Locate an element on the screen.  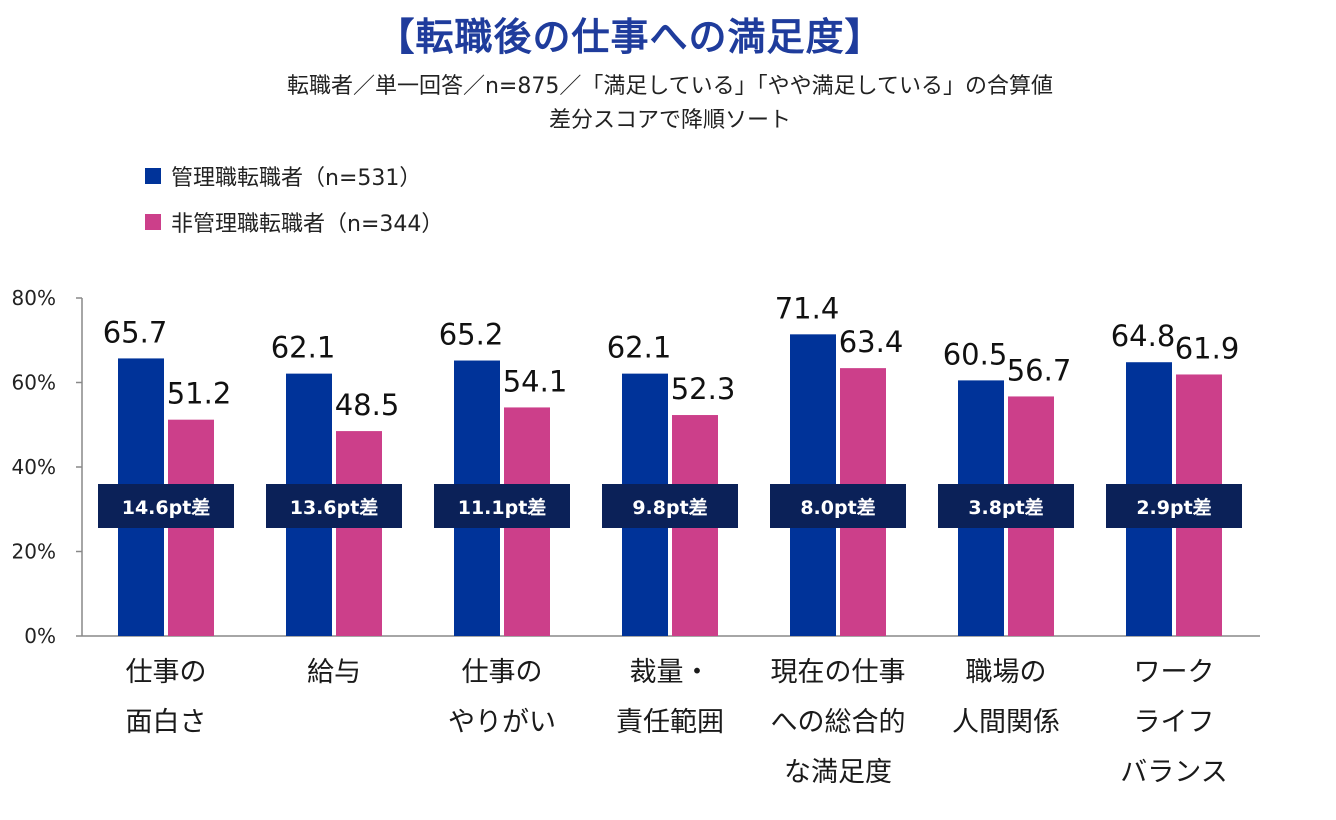
x-category-label-line: な満足度 is located at coordinates (838, 772).